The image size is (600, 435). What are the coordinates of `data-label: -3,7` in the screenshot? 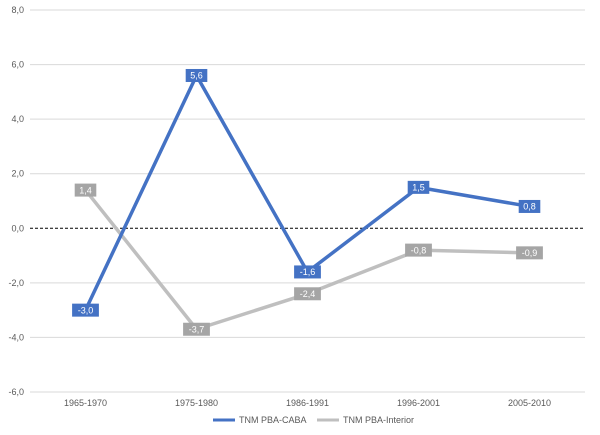 It's located at (196, 329).